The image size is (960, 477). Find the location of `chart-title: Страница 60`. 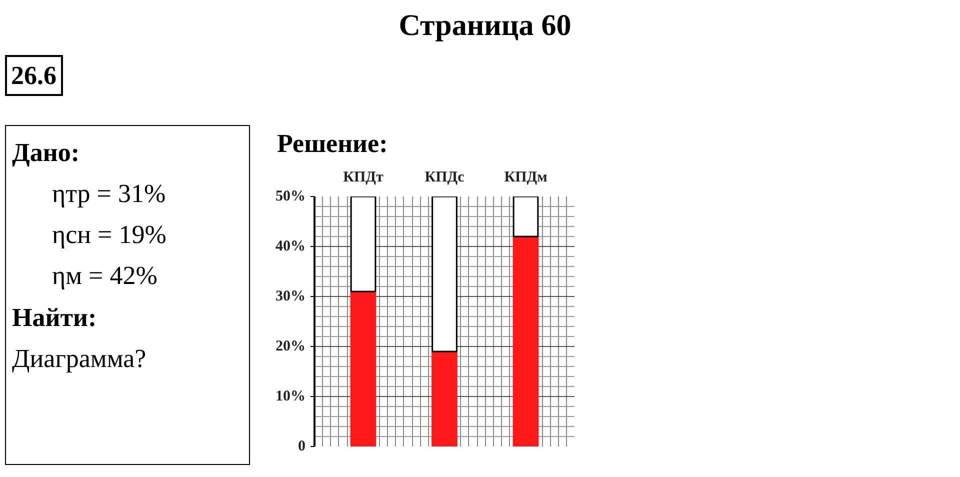

chart-title: Страница 60 is located at coordinates (485, 26).